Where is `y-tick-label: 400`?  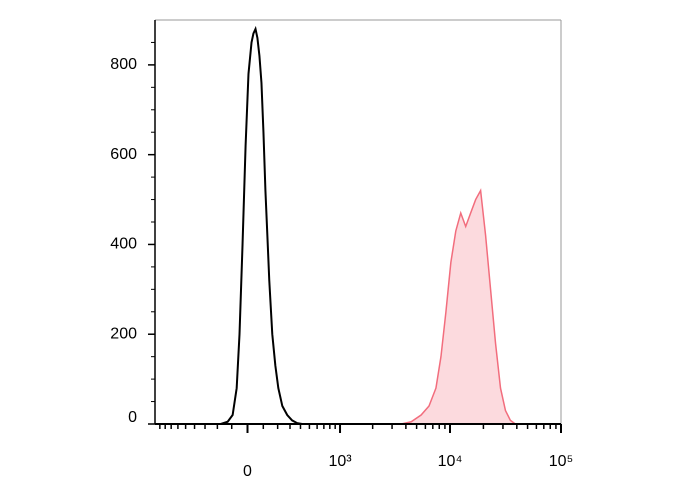
y-tick-label: 400 is located at coordinates (123, 244).